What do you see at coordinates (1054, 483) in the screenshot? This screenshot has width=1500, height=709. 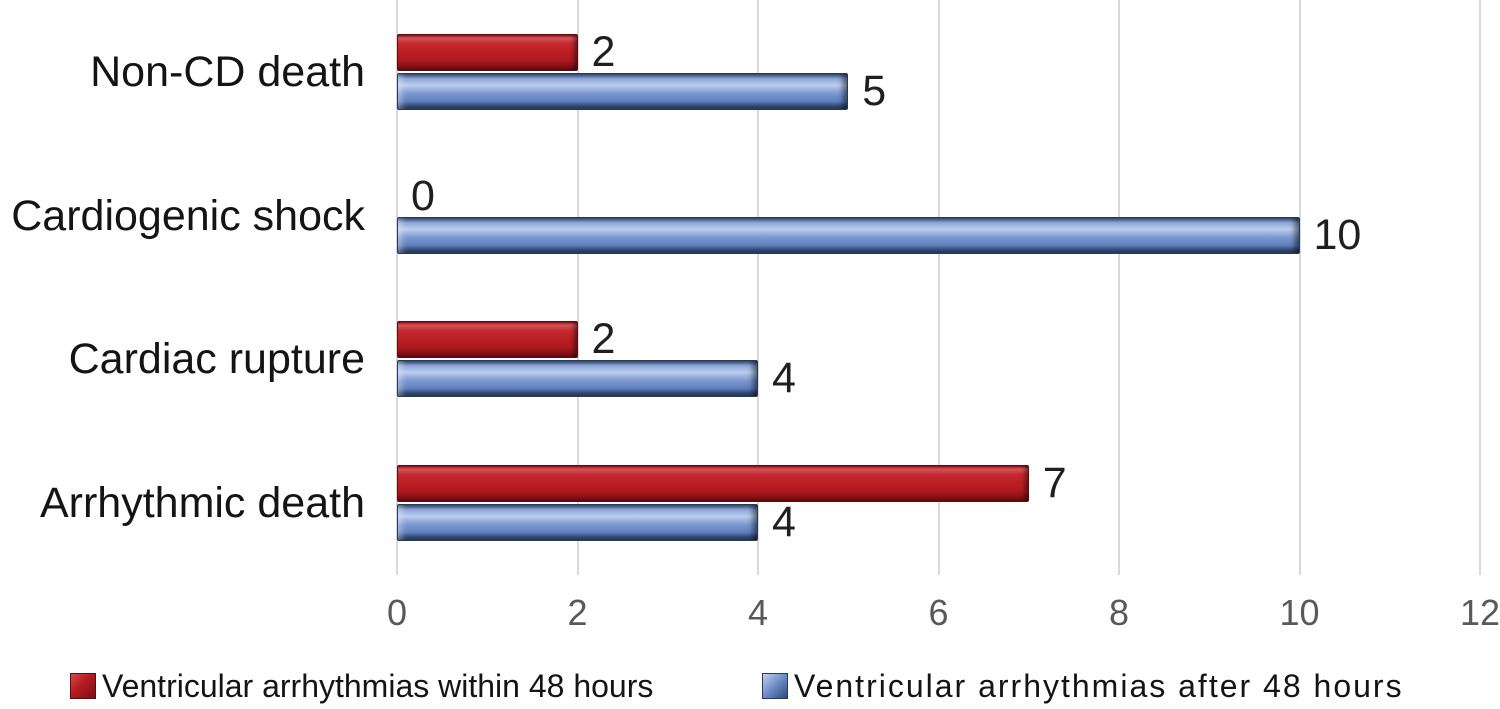 I see `bar-value-label: 7` at bounding box center [1054, 483].